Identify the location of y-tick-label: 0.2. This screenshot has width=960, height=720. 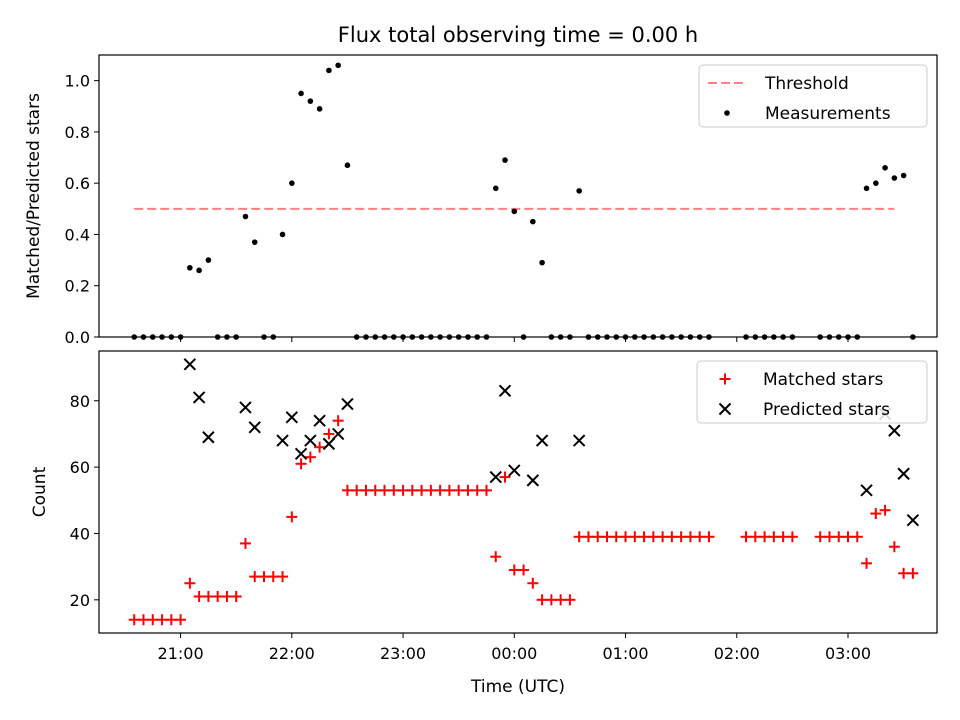
(77, 286).